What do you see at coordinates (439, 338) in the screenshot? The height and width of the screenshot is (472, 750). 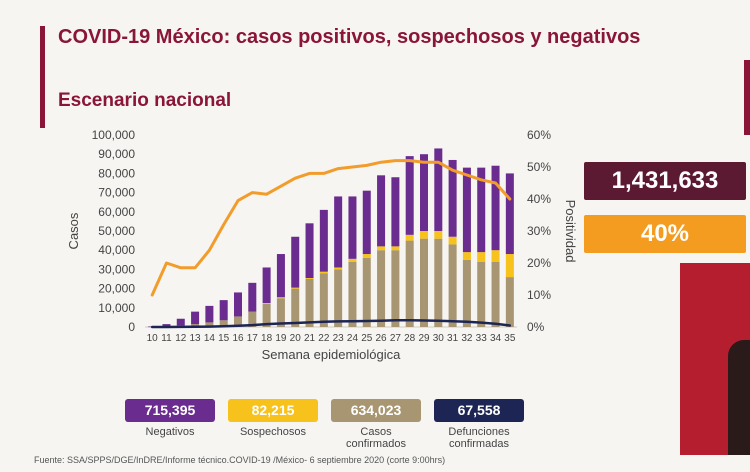 I see `x-tick-label: 30` at bounding box center [439, 338].